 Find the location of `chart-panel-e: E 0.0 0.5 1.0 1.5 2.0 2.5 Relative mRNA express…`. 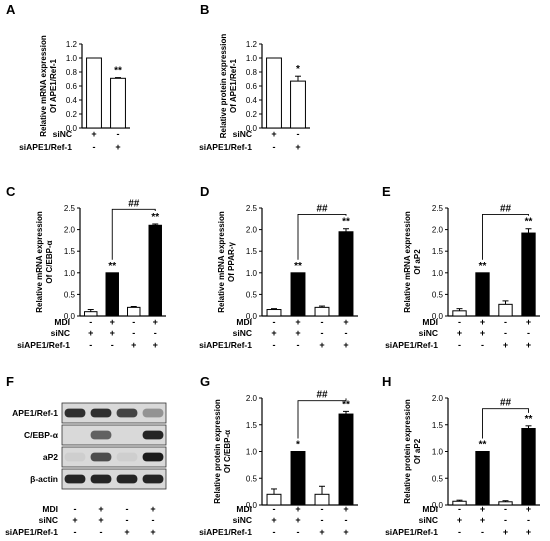

chart-panel-e: E 0.0 0.5 1.0 1.5 2.0 2.5 Relative mRNA express… is located at coordinates (461, 267).